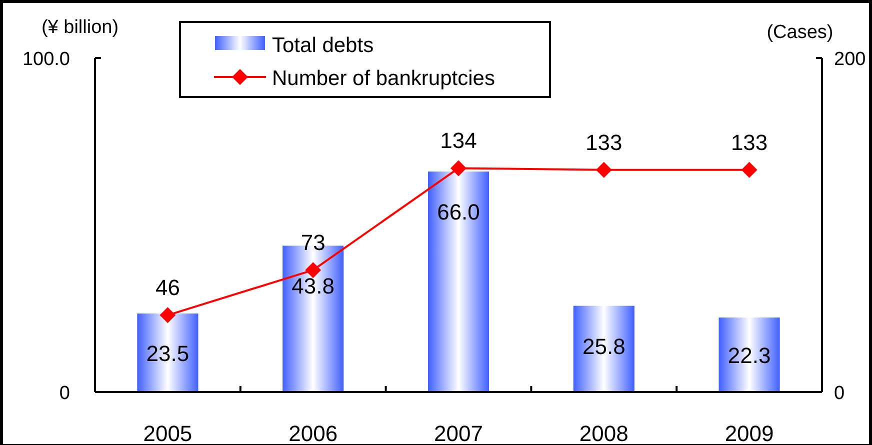 The width and height of the screenshot is (872, 445). What do you see at coordinates (313, 433) in the screenshot?
I see `x-tick-label: 2006` at bounding box center [313, 433].